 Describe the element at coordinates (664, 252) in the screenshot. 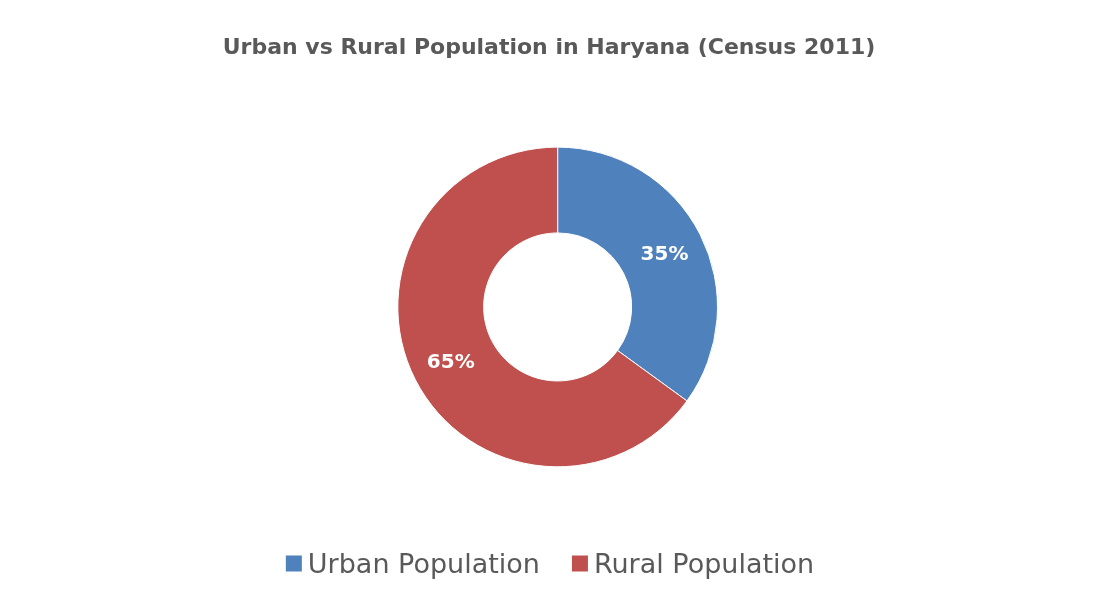

I see `data-label: 35%` at that location.